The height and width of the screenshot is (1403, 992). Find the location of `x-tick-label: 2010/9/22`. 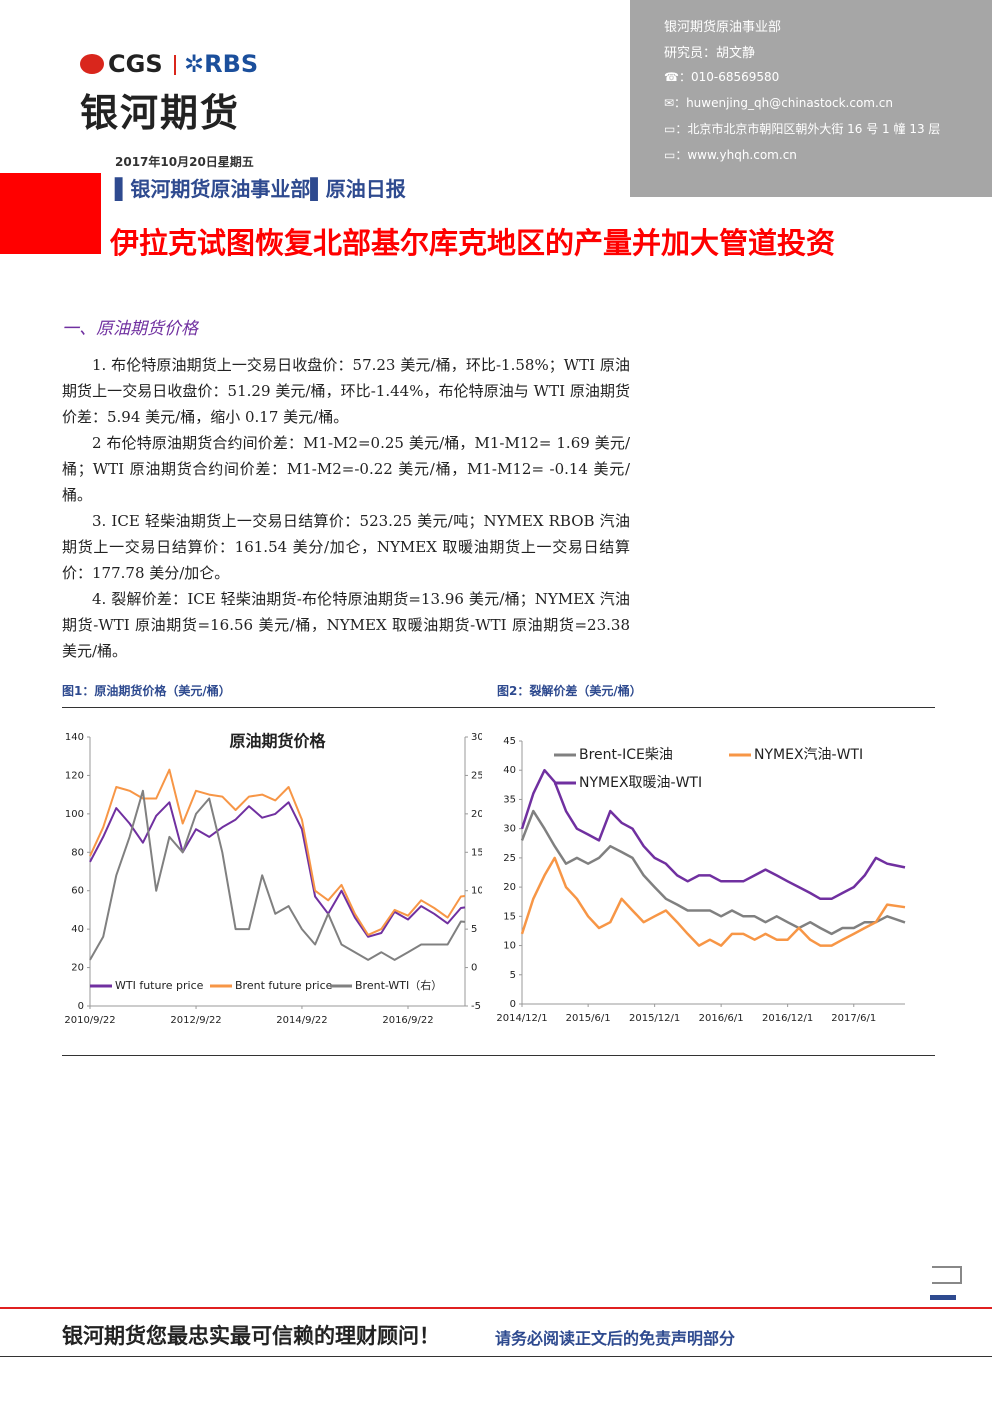

x-tick-label: 2010/9/22 is located at coordinates (89, 1020).